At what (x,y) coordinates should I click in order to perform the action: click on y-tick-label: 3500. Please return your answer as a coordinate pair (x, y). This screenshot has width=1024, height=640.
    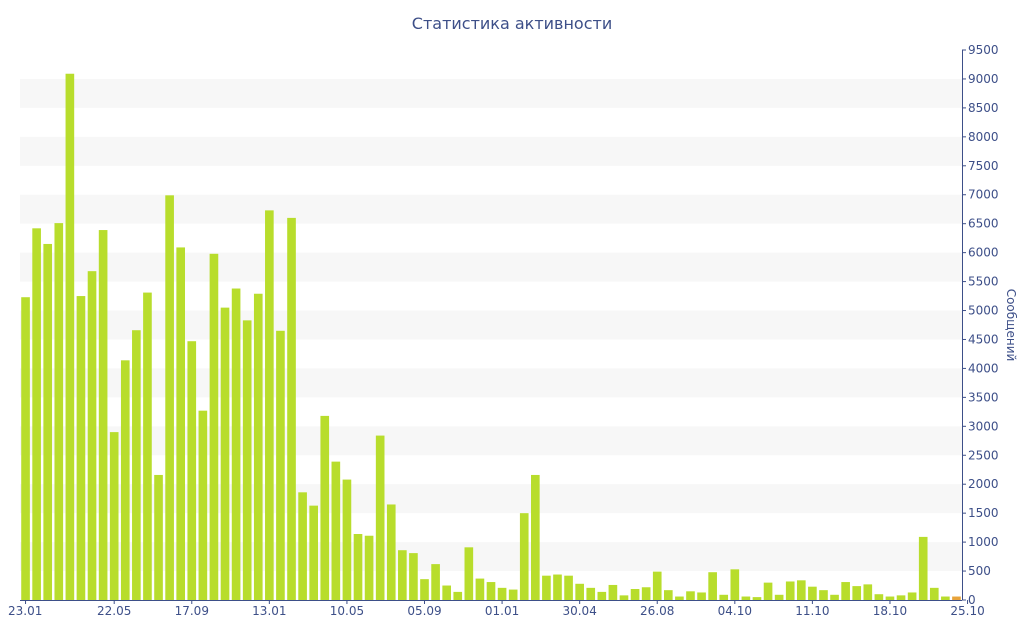
    Looking at the image, I should click on (983, 397).